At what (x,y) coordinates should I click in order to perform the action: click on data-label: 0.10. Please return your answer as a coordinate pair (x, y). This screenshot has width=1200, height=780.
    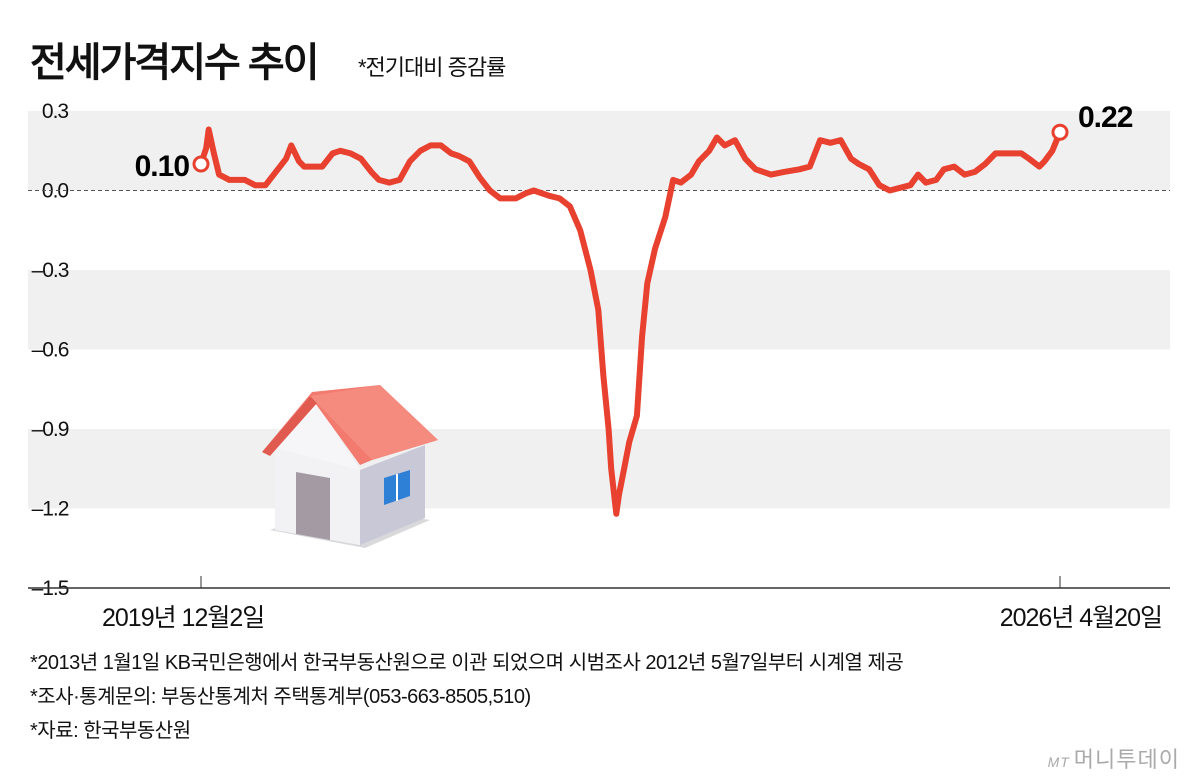
    Looking at the image, I should click on (162, 166).